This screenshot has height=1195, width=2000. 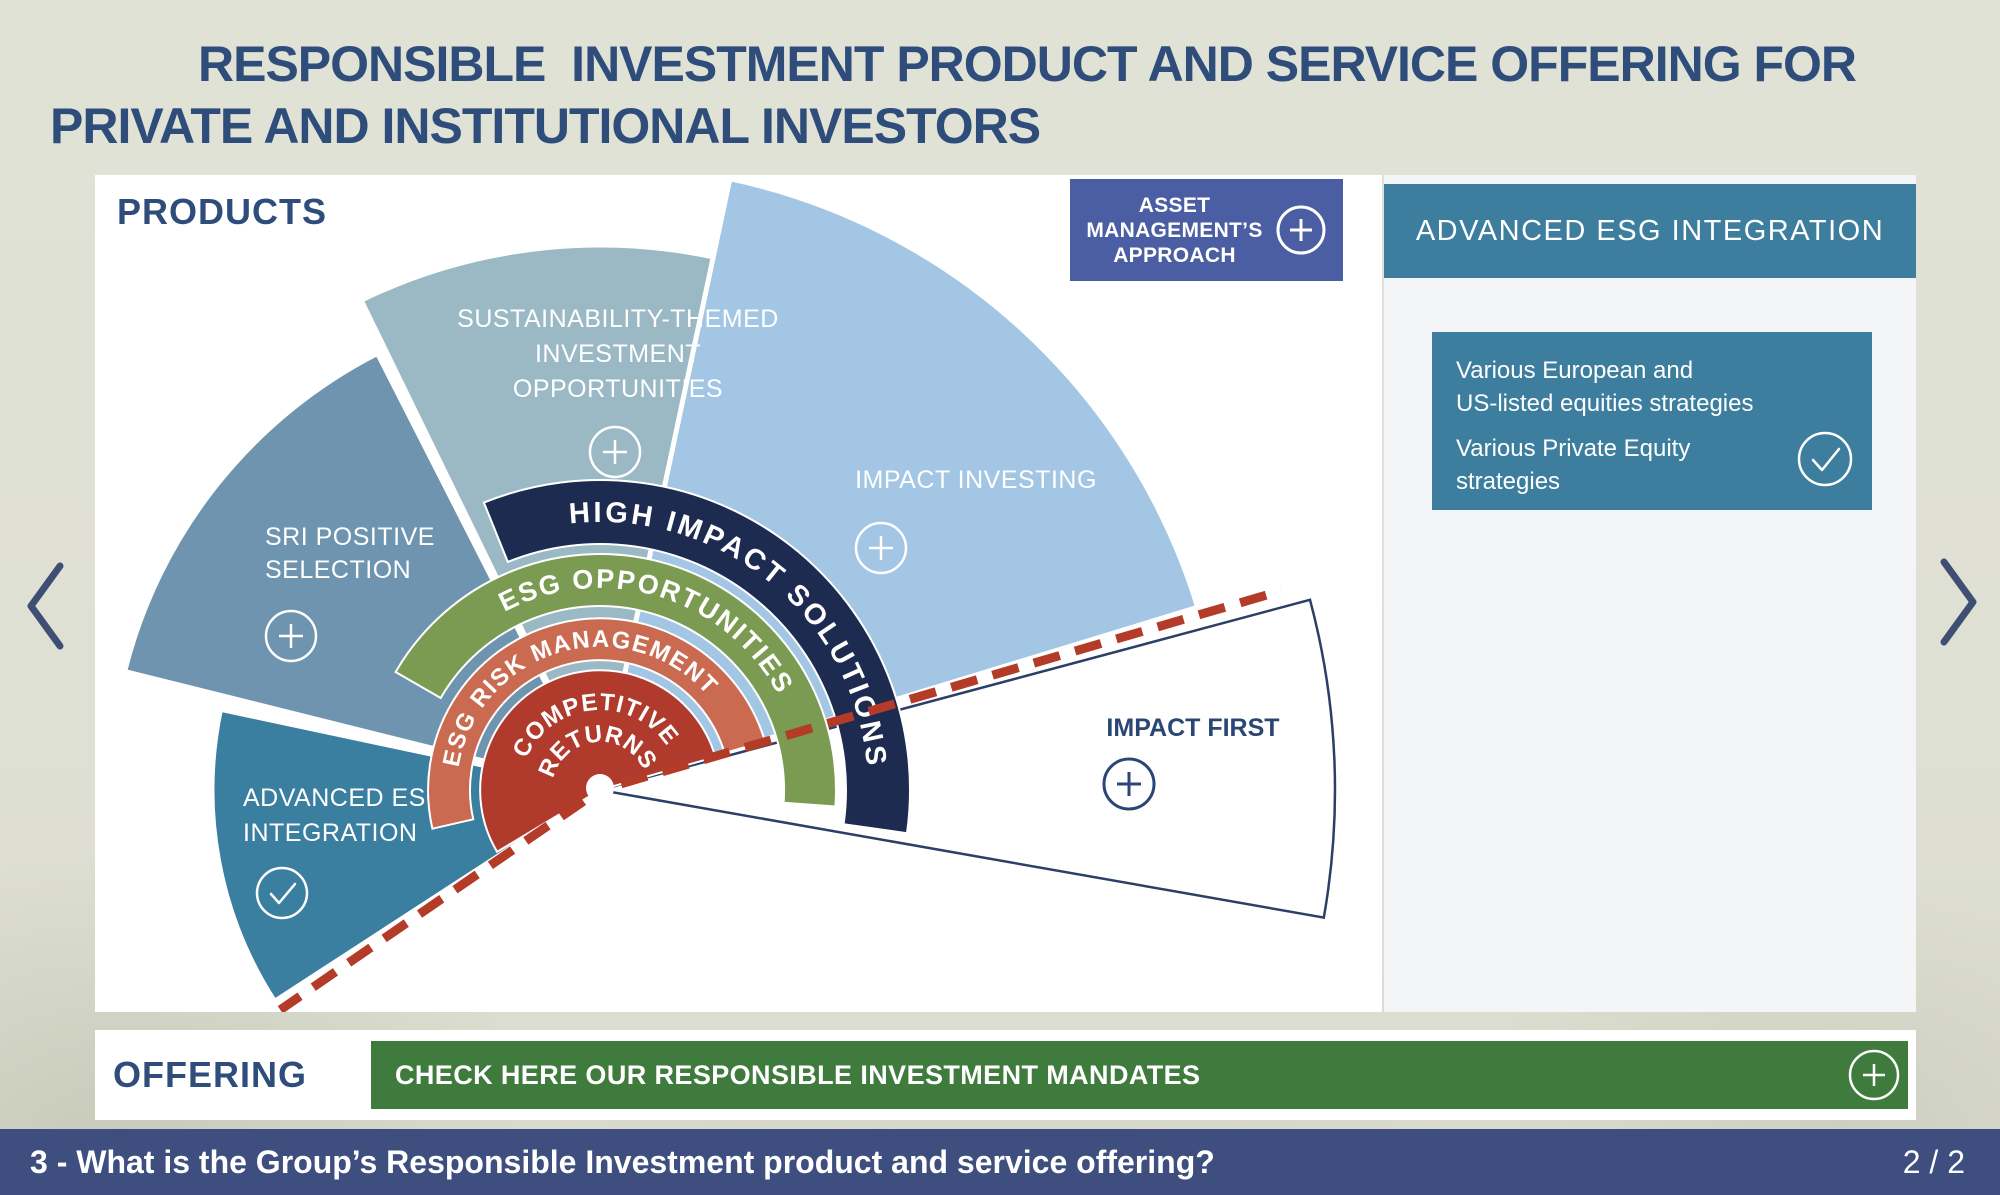 What do you see at coordinates (1174, 205) in the screenshot?
I see `asset-button-line1: ASSET` at bounding box center [1174, 205].